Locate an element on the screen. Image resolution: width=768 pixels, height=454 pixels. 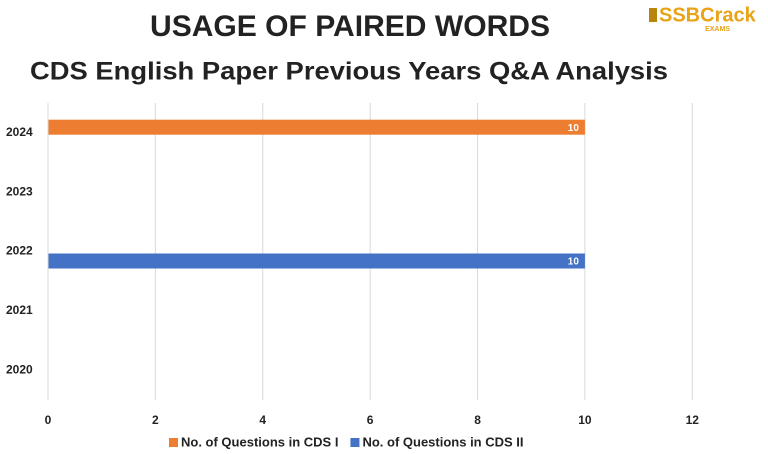
x-tick-label: 0 is located at coordinates (48, 420).